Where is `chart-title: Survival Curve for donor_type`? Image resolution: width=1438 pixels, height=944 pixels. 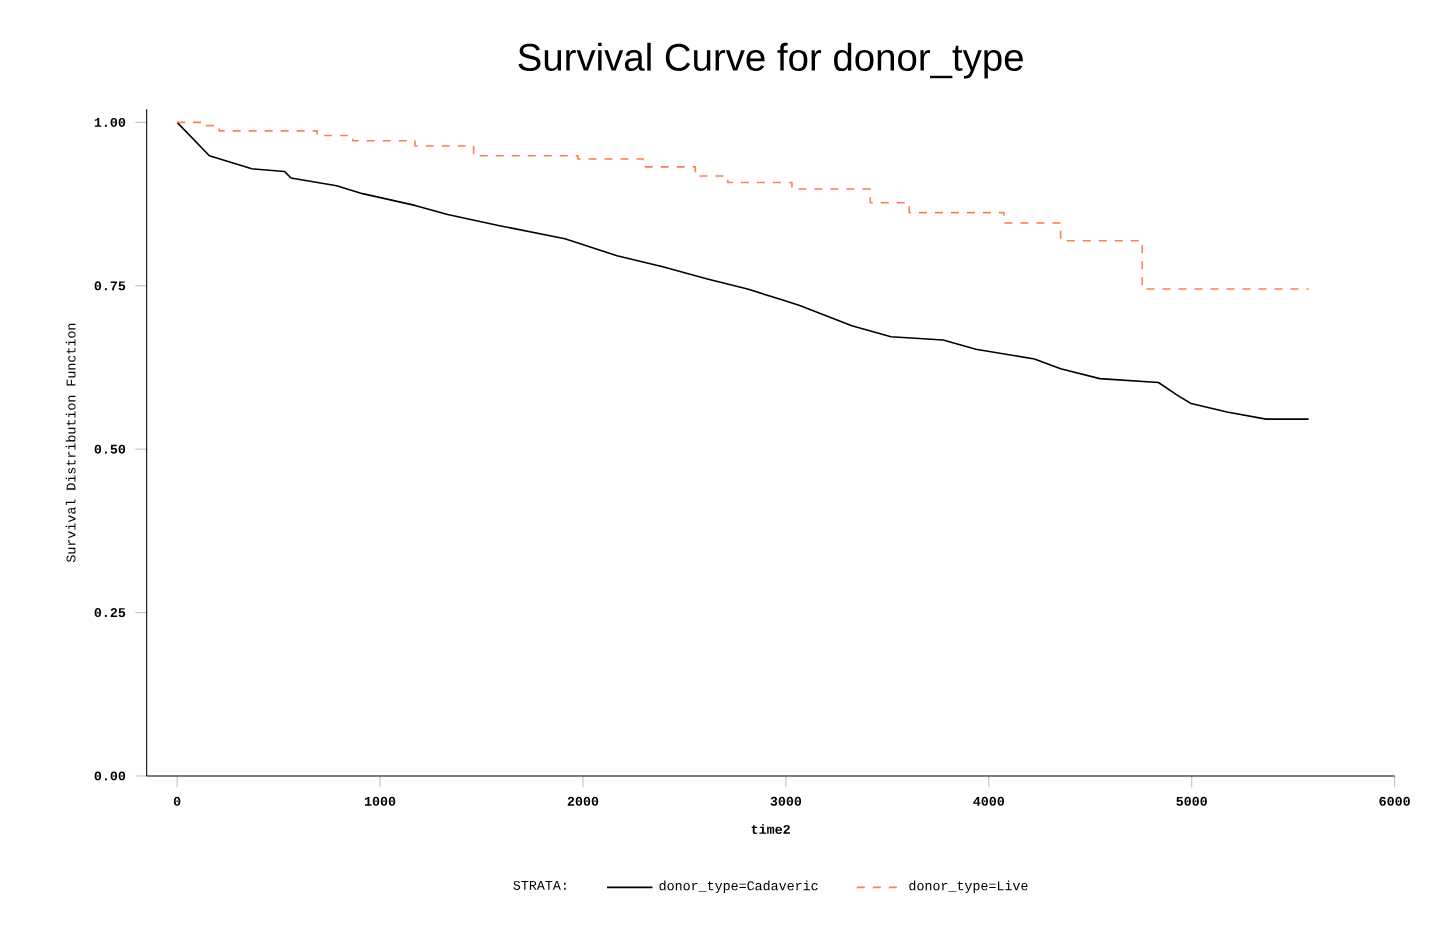 chart-title: Survival Curve for donor_type is located at coordinates (770, 60).